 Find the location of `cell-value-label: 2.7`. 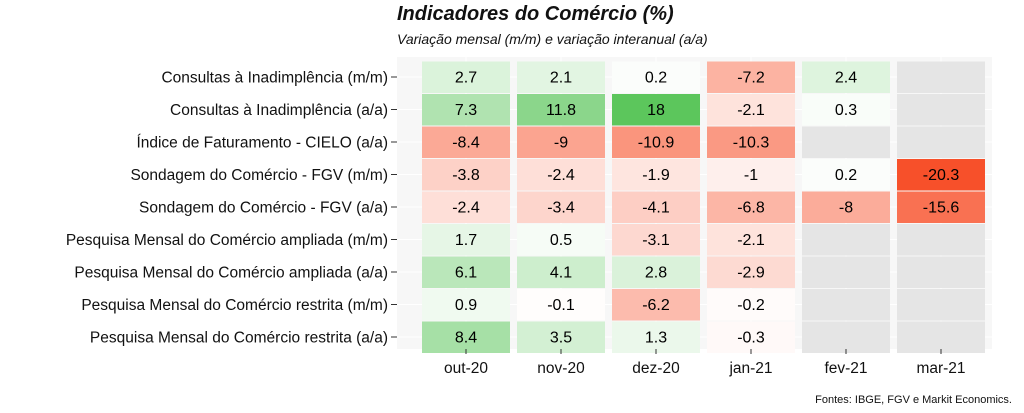

cell-value-label: 2.7 is located at coordinates (466, 78).